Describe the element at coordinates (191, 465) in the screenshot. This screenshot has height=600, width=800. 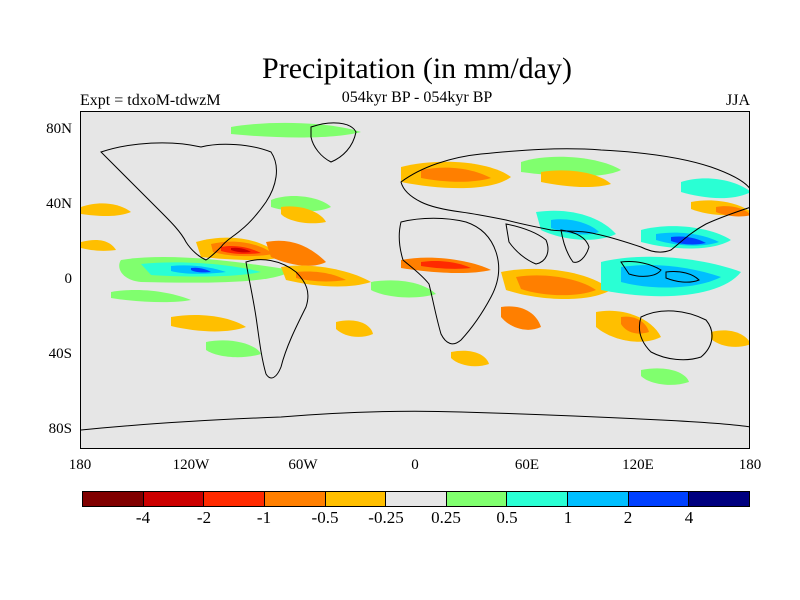
I see `lon-label-120w: 120W` at that location.